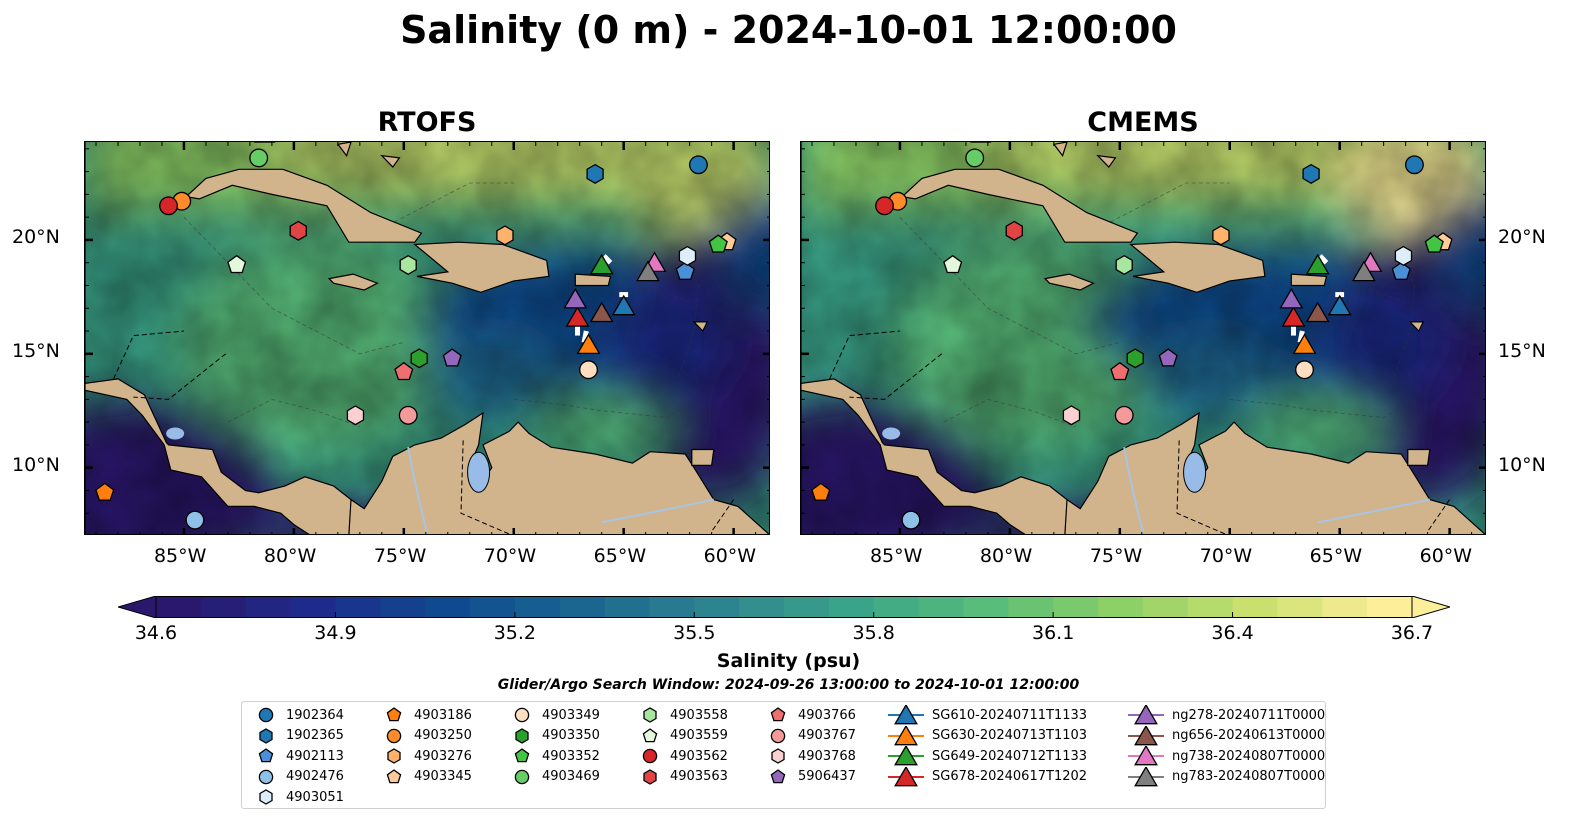 Image resolution: width=1577 pixels, height=827 pixels. What do you see at coordinates (647, 271) in the screenshot?
I see `marker-ng783-20240807T0000-rtofs` at bounding box center [647, 271].